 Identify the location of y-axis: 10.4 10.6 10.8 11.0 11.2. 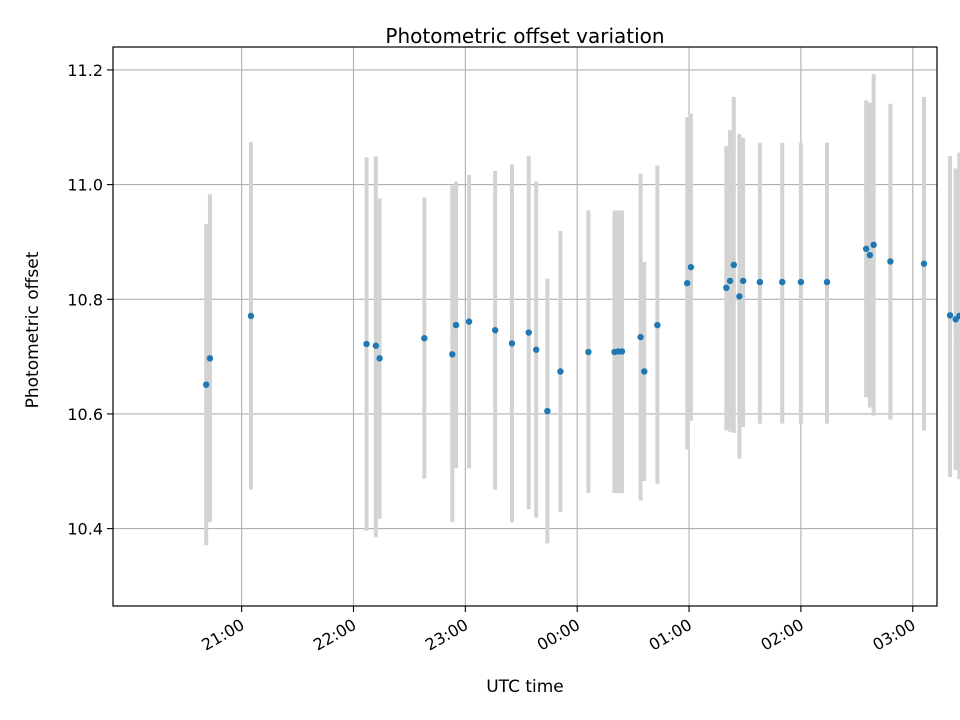
(90, 300).